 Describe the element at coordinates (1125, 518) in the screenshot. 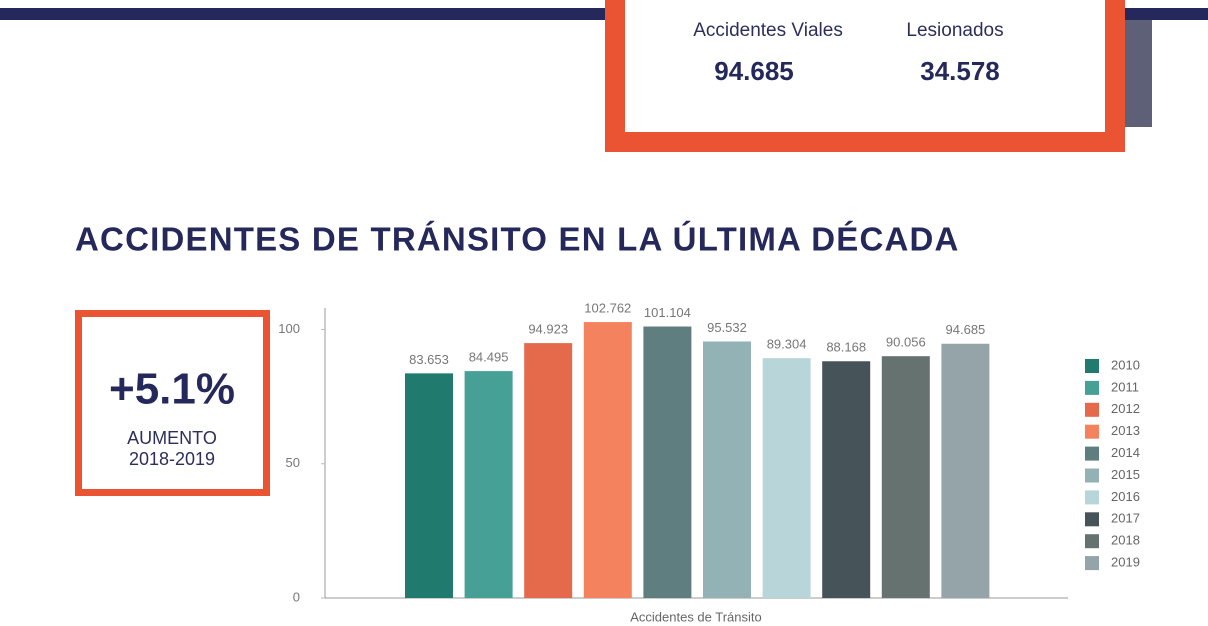

I see `legend-label: 2017` at that location.